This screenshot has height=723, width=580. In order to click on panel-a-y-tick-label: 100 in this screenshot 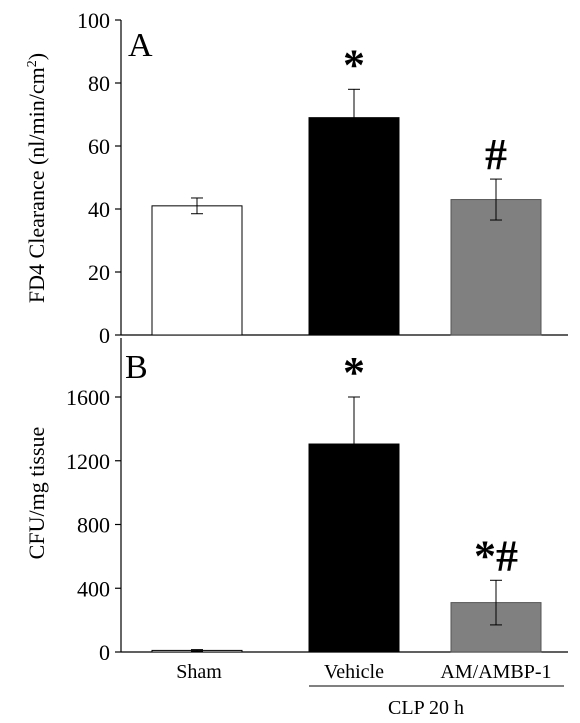, I will do `click(93, 20)`.